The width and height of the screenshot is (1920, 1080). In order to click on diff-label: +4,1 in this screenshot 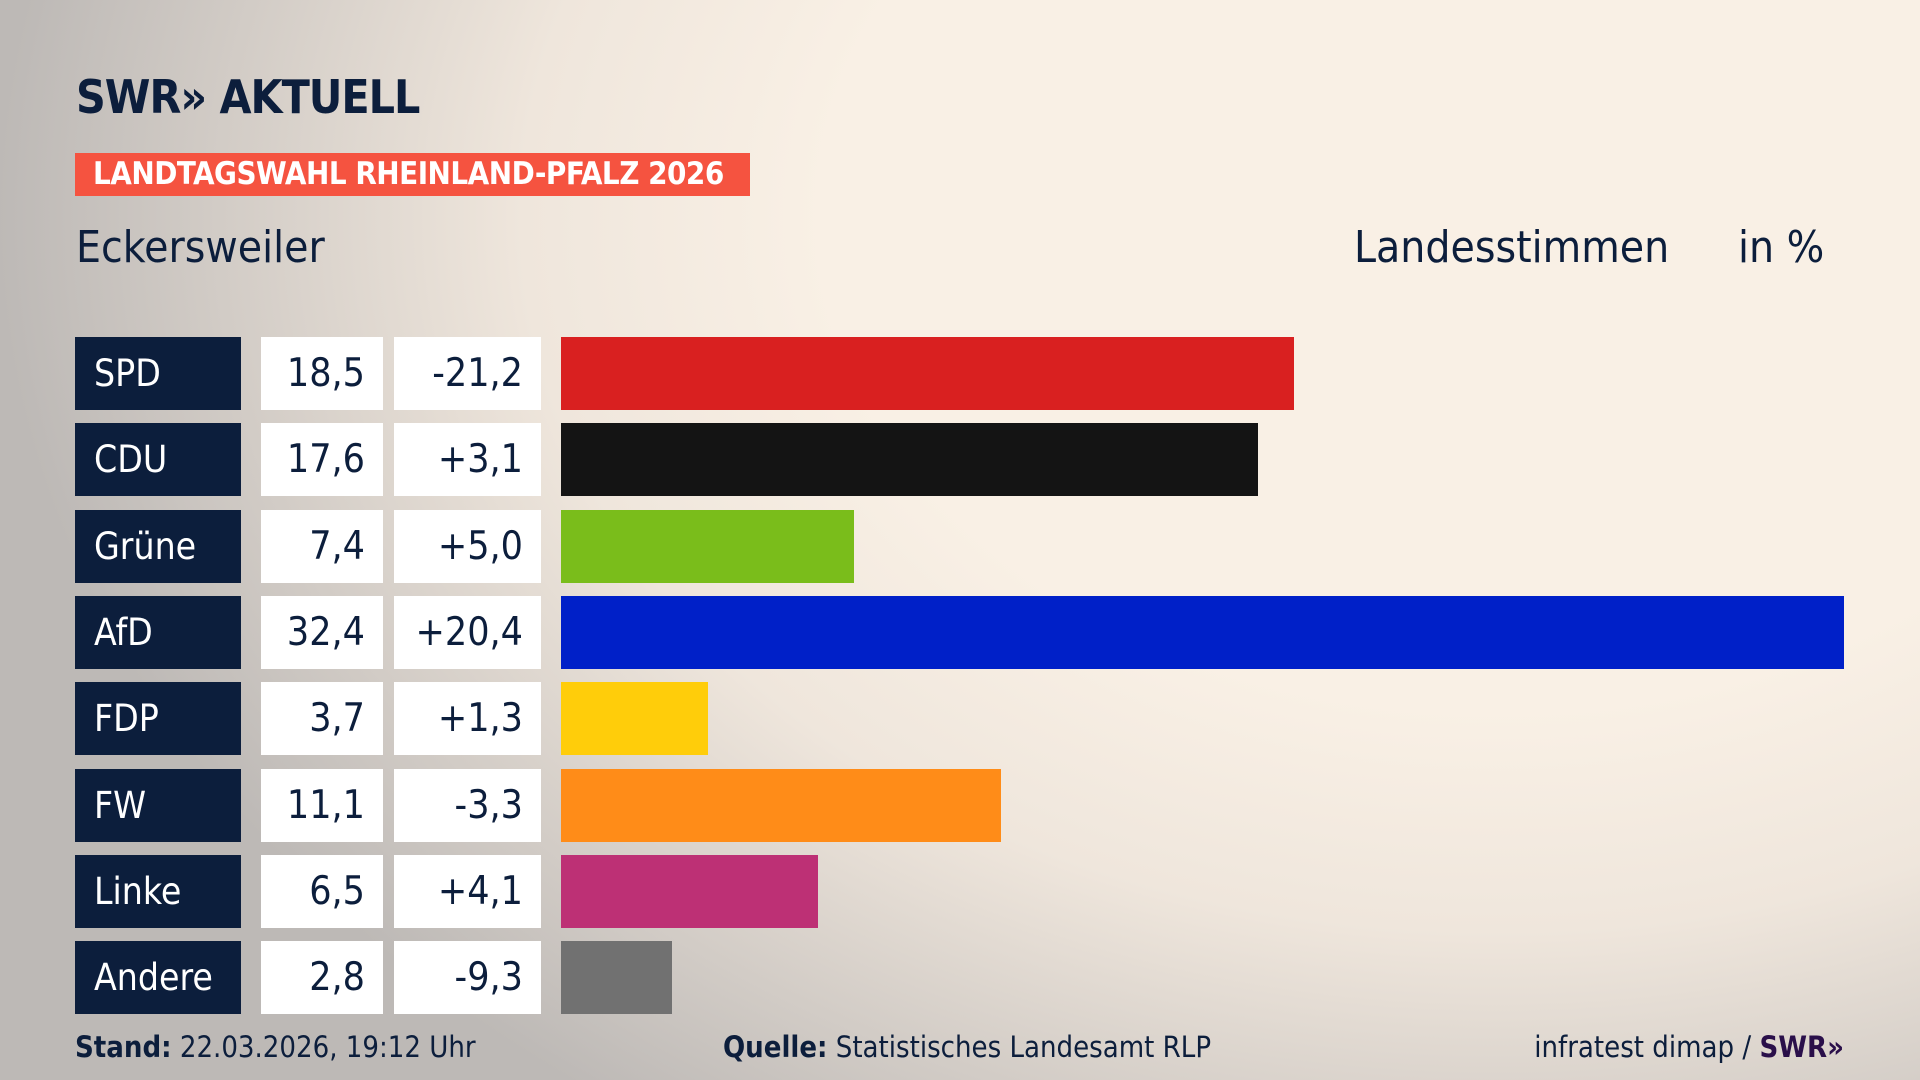, I will do `click(467, 891)`.